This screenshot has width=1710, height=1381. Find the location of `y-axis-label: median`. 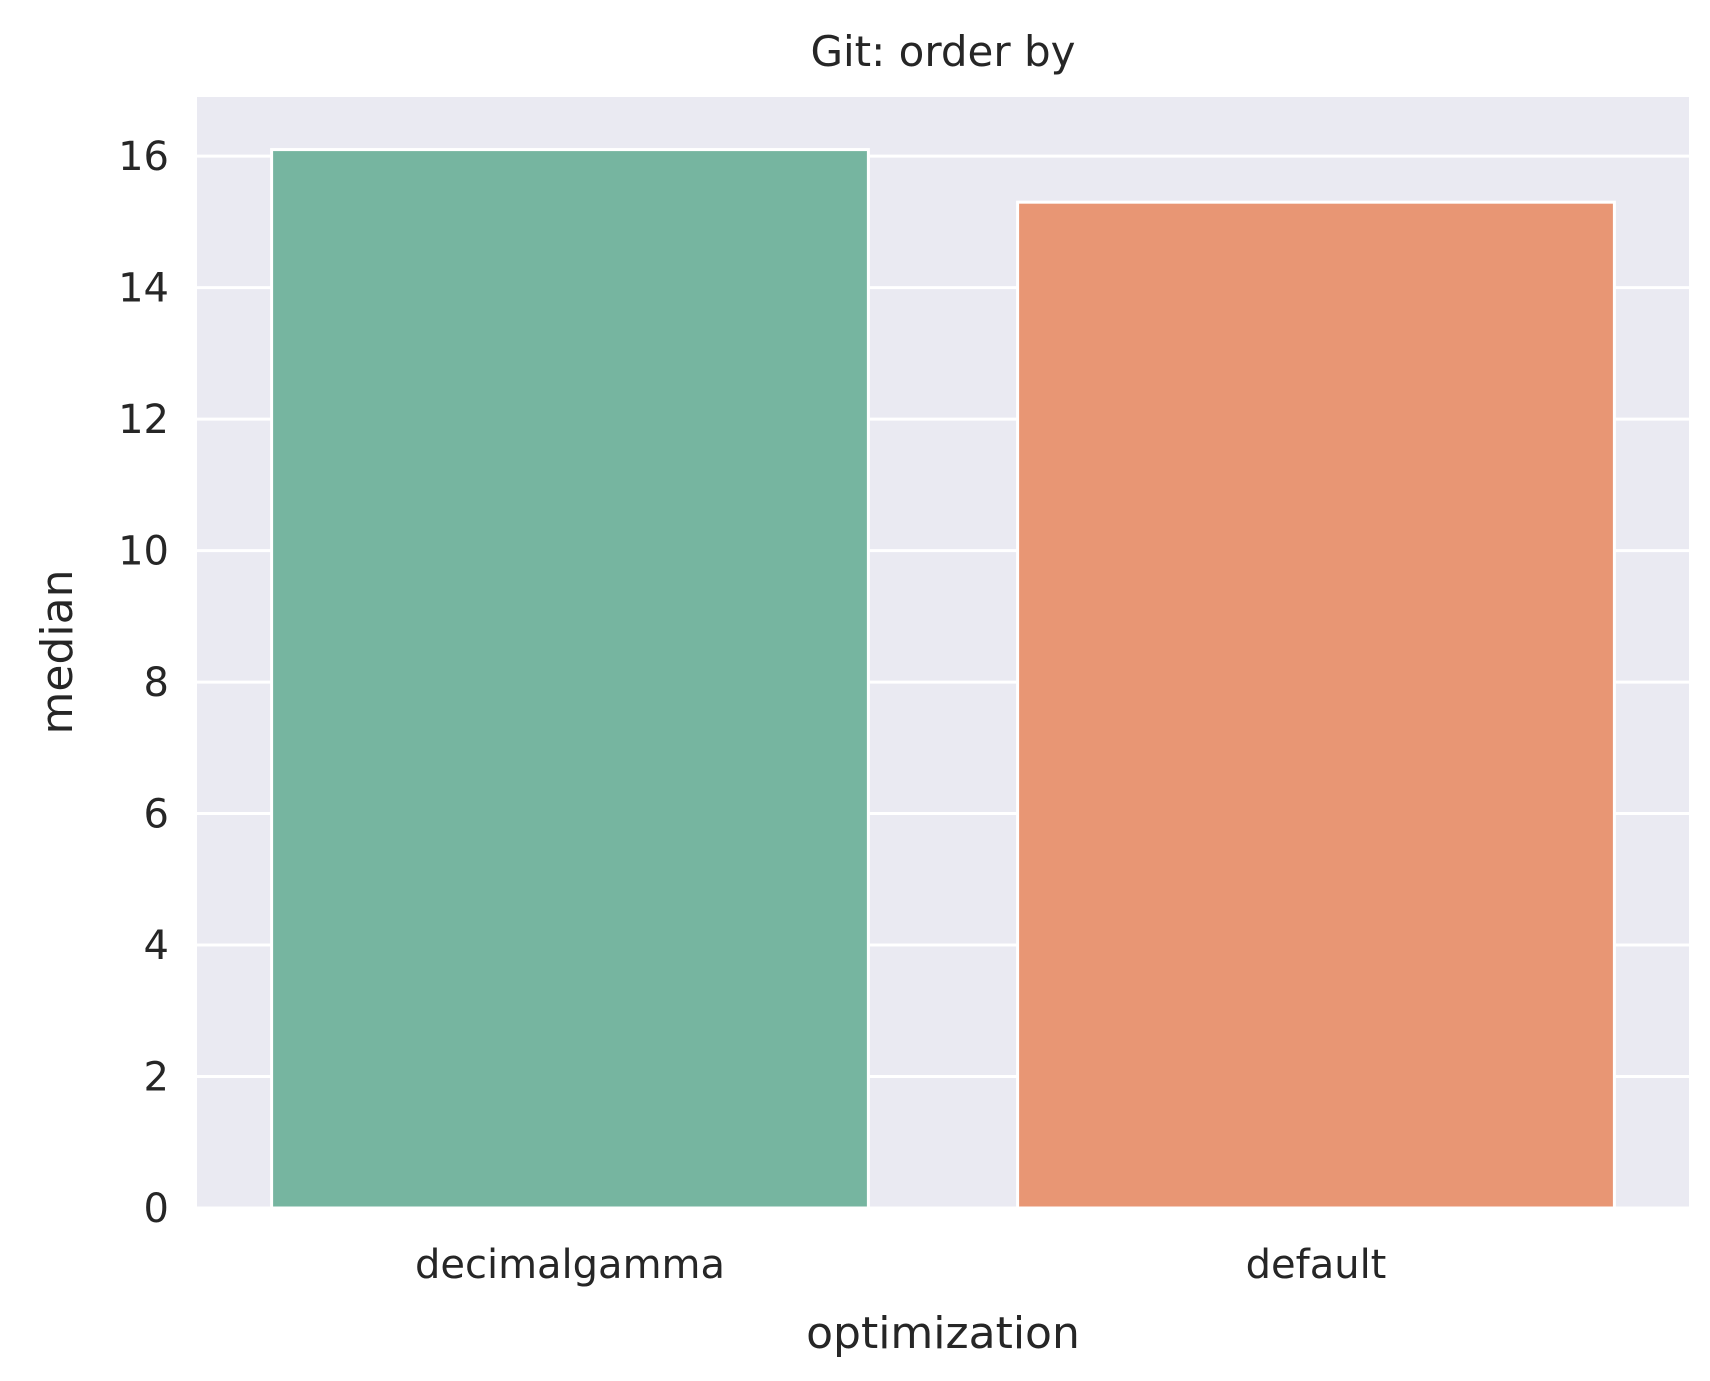

y-axis-label: median is located at coordinates (57, 652).